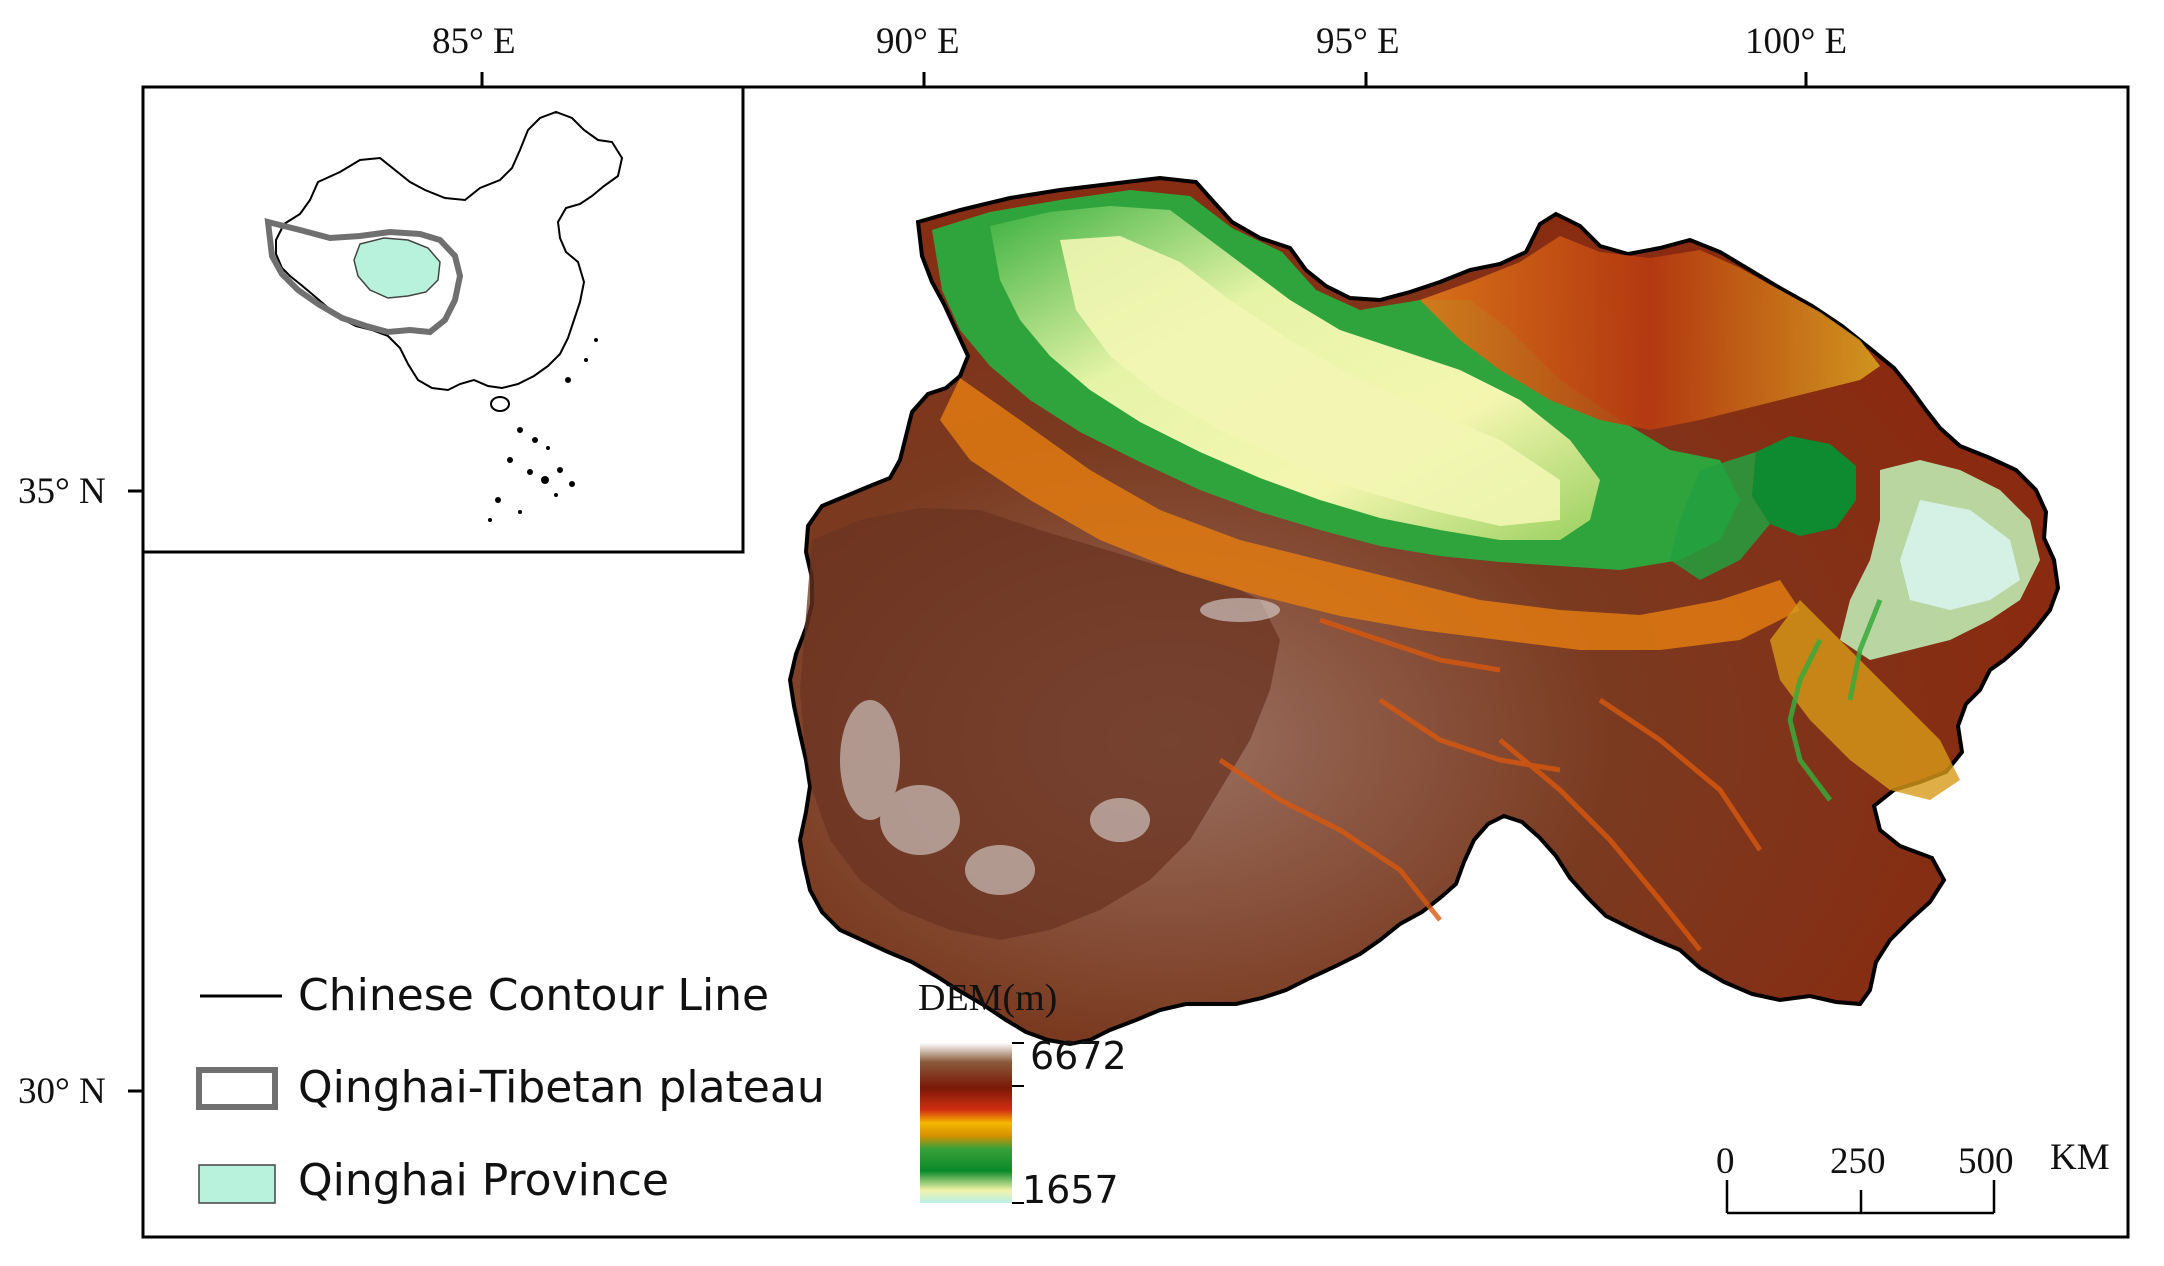  What do you see at coordinates (483, 1180) in the screenshot?
I see `legend-qinghai-label: Qinghai Province` at bounding box center [483, 1180].